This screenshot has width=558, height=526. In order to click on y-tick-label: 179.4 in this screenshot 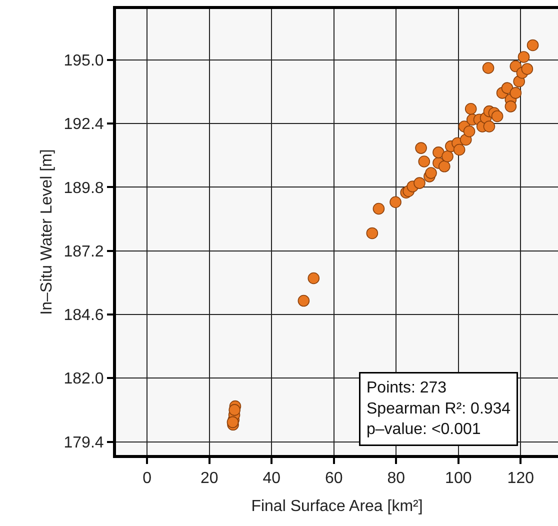, I will do `click(84, 443)`.